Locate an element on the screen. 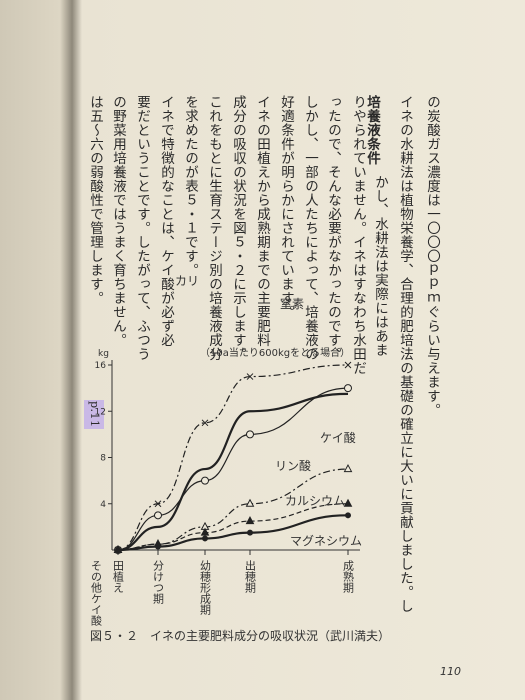 Image resolution: width=525 pixels, height=700 pixels. y-tick-label: 8 is located at coordinates (103, 459).